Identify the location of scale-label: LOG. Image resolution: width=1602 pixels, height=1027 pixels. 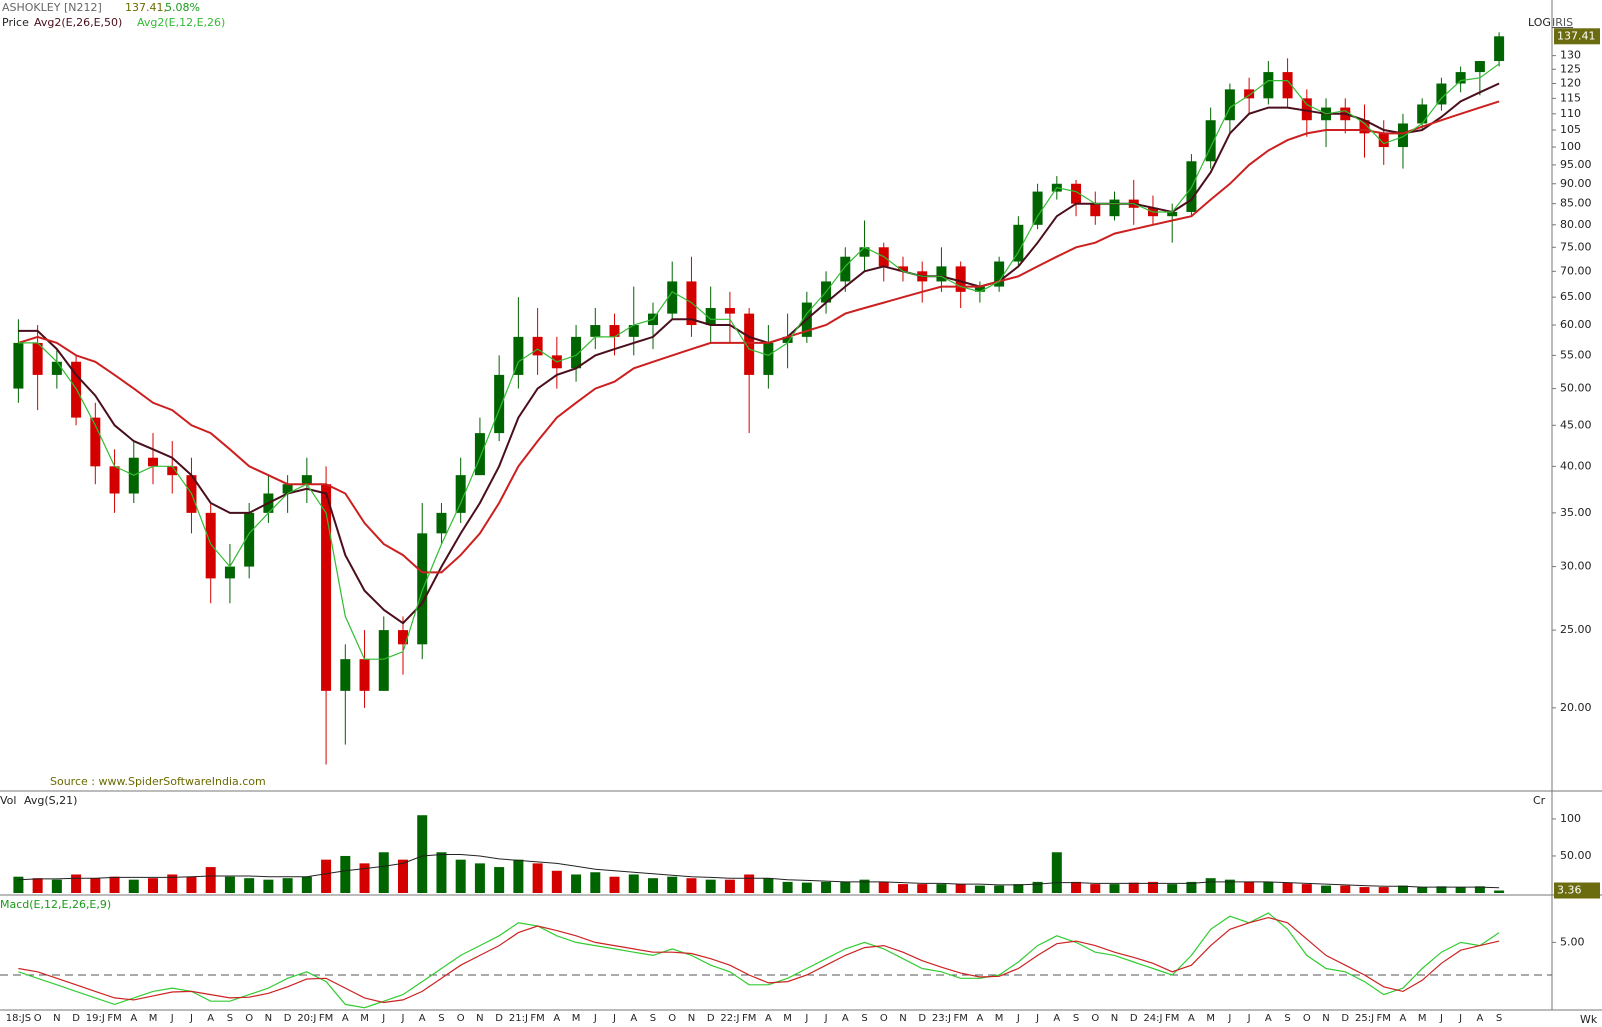
(1539, 22).